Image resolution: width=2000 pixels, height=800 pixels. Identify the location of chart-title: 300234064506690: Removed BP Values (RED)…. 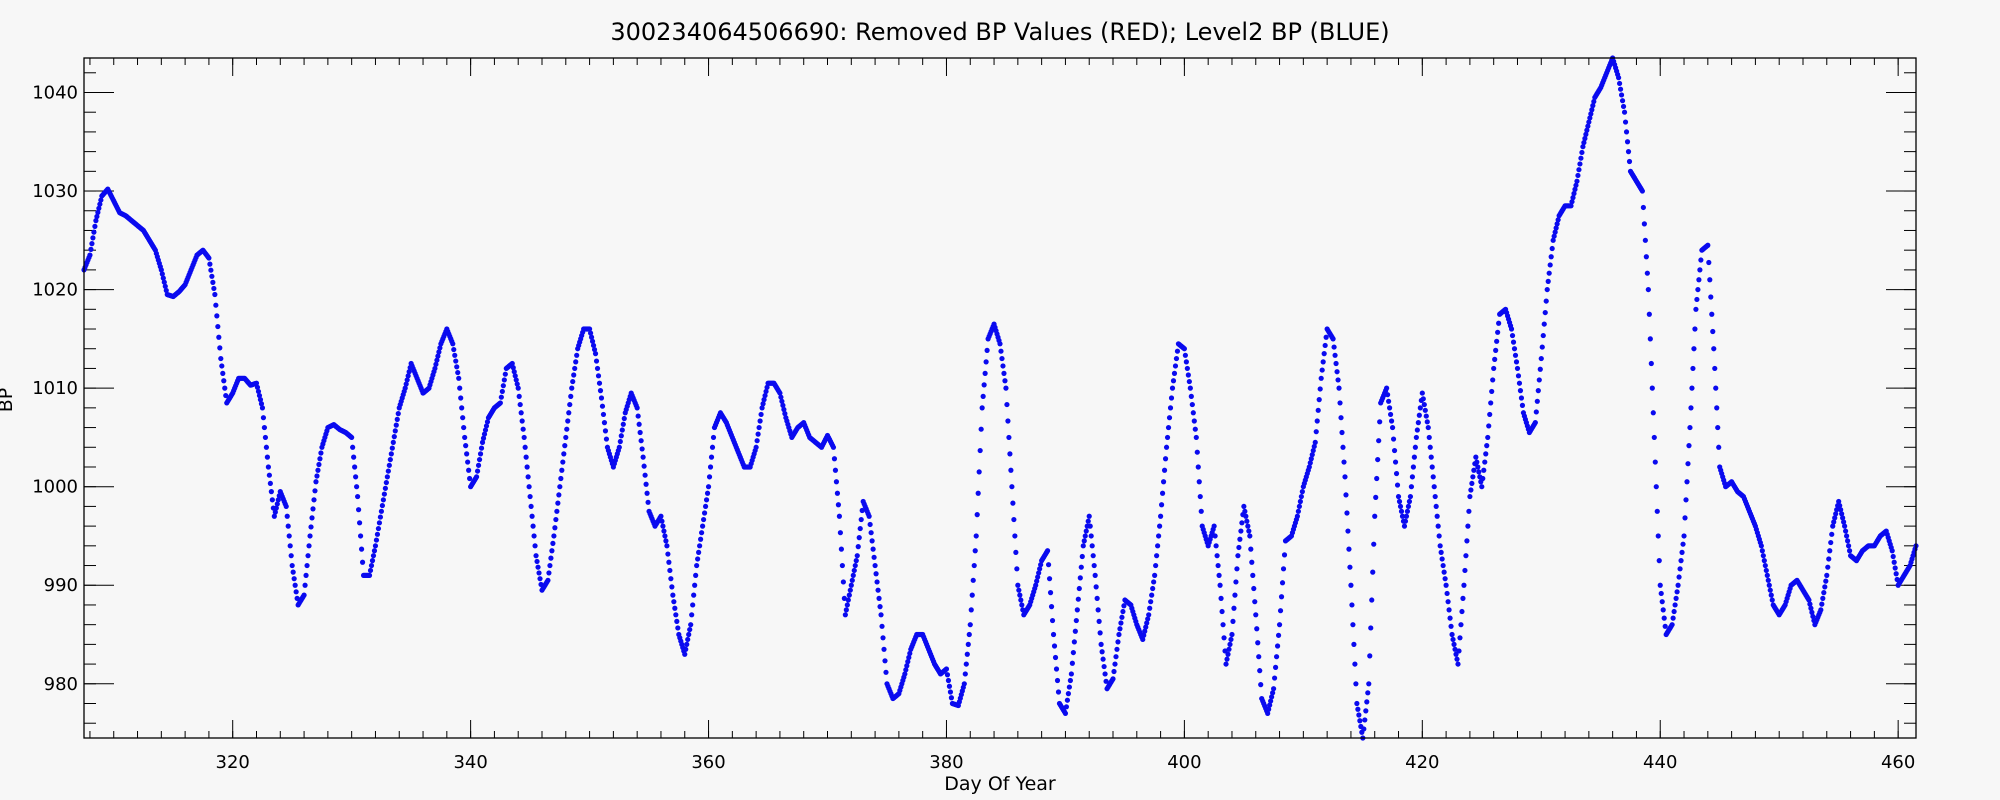
(999, 32).